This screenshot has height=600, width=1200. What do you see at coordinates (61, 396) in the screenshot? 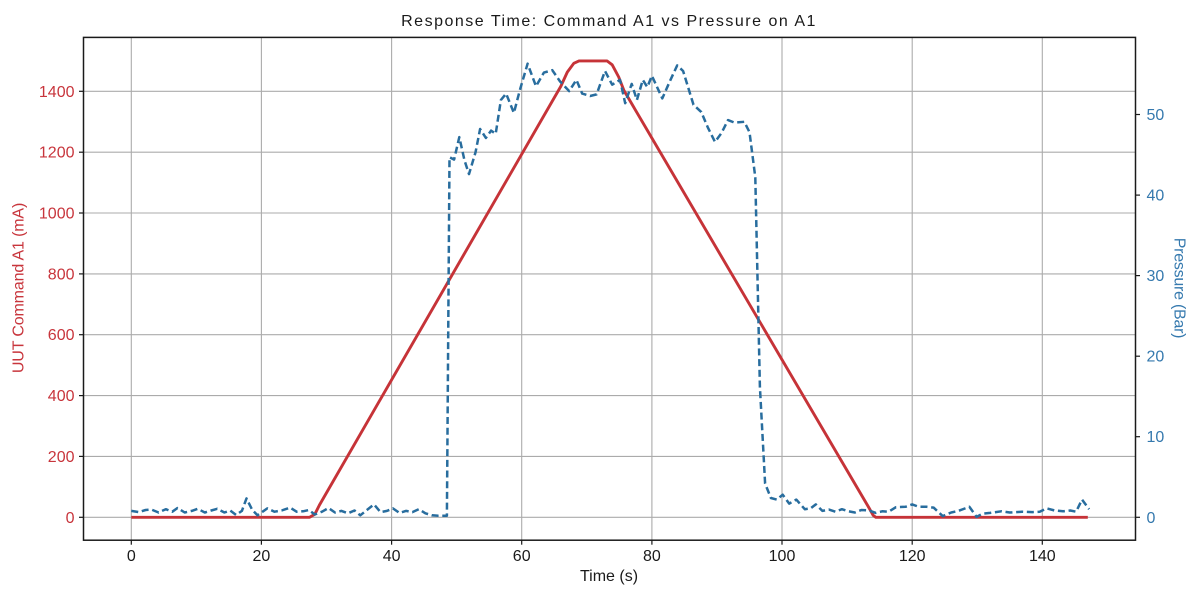
I see `svg-text: 400` at bounding box center [61, 396].